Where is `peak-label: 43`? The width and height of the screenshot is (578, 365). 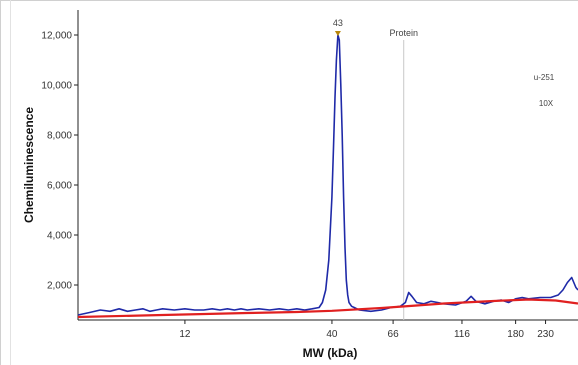
peak-label: 43 is located at coordinates (338, 23).